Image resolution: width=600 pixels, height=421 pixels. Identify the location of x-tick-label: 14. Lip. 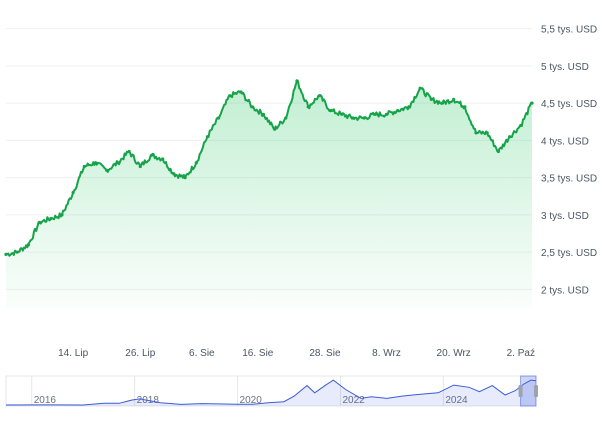
(73, 353).